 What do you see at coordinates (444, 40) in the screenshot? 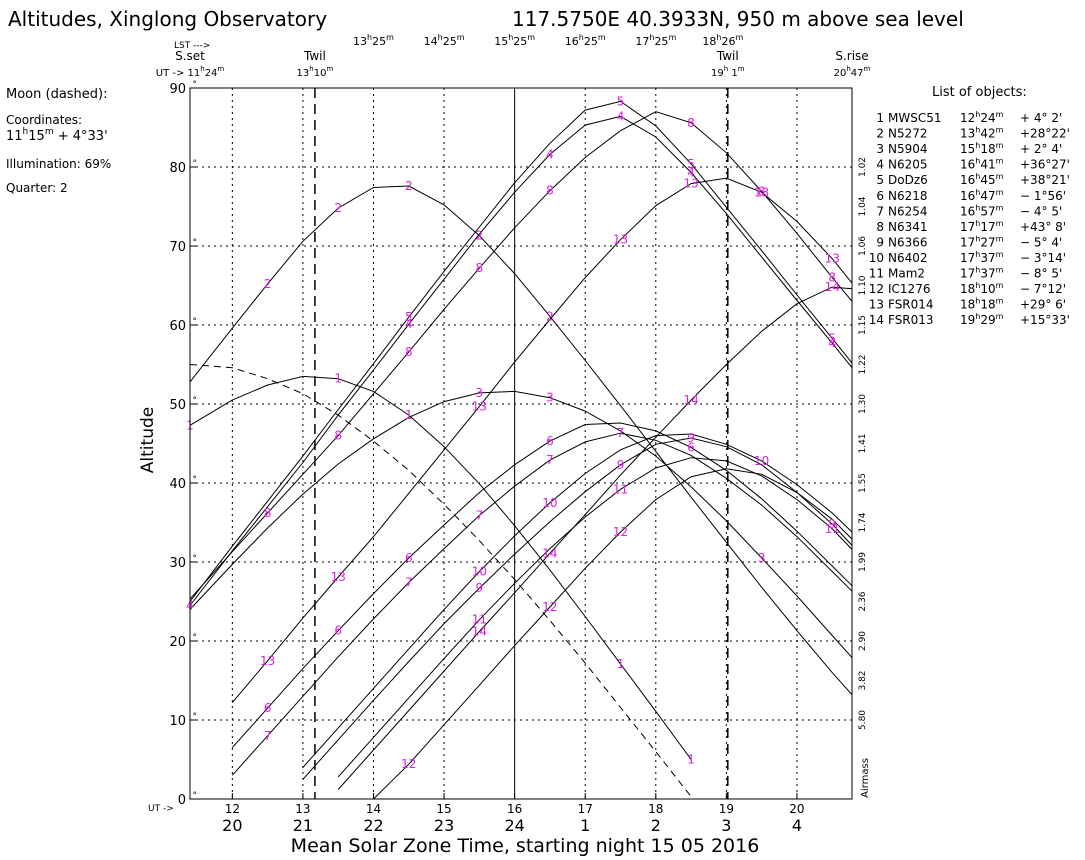
I see `lst-tick-label: 14h25m` at bounding box center [444, 40].